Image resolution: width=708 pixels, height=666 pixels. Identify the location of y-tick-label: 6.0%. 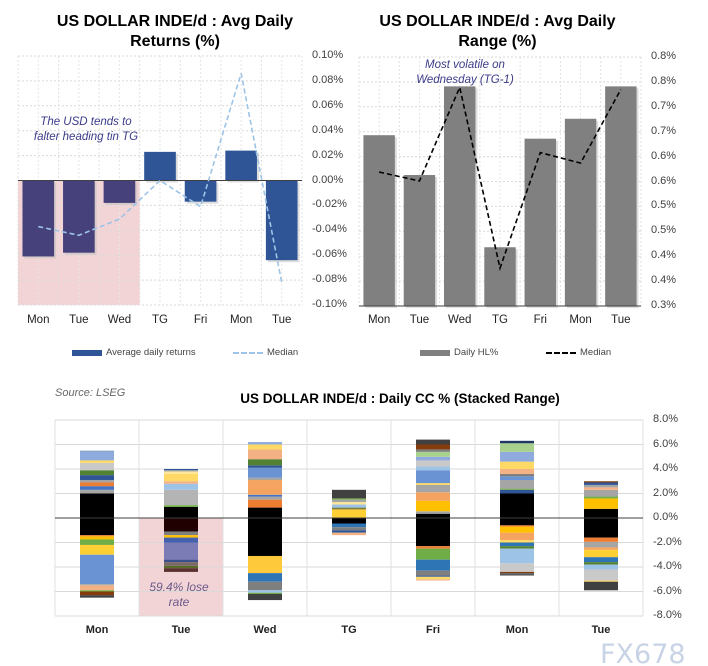
(666, 443).